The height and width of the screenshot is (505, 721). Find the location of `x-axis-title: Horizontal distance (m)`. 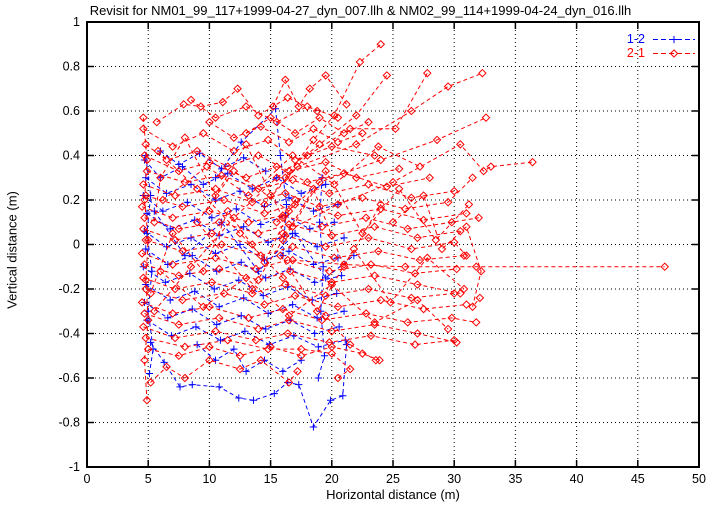

x-axis-title: Horizontal distance (m) is located at coordinates (393, 494).